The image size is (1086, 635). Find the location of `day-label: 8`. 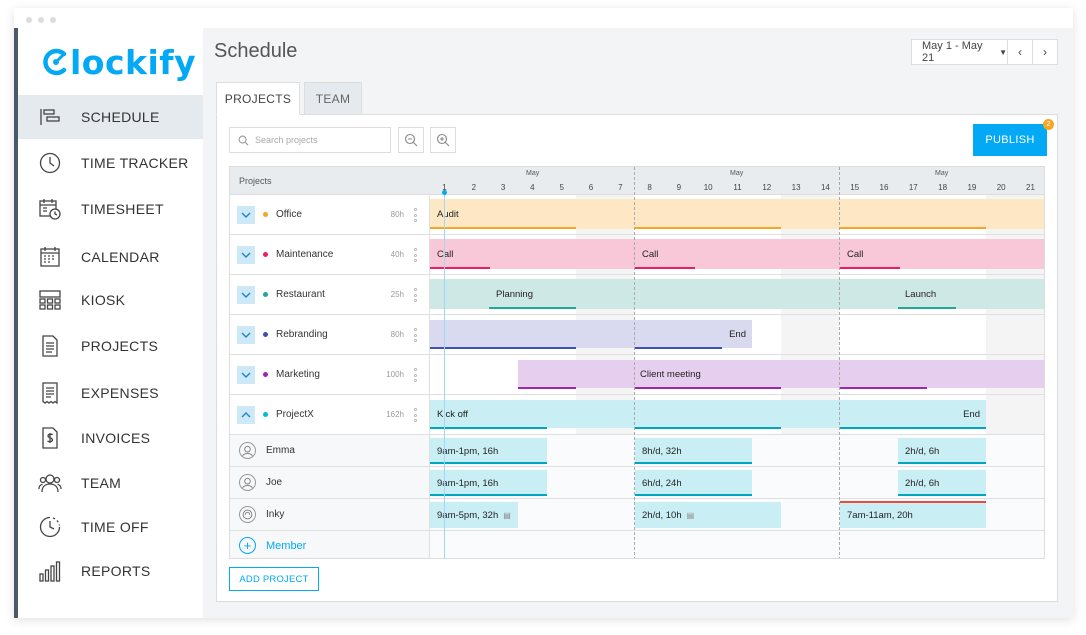

day-label: 8 is located at coordinates (649, 187).